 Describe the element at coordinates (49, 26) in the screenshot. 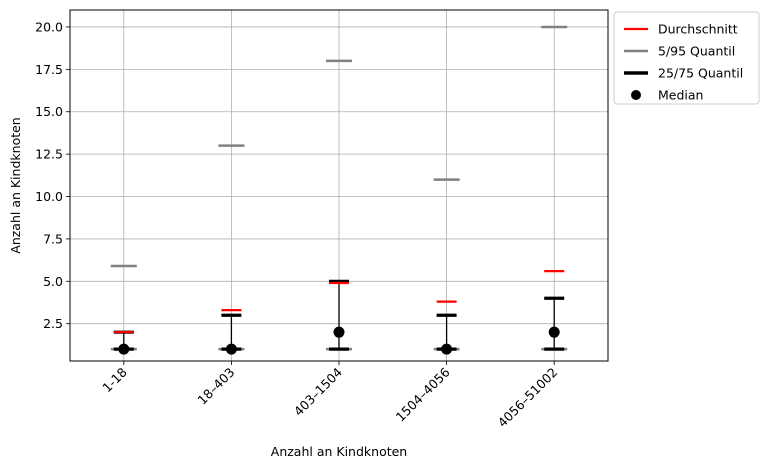

I see `y-tick-label: 20.0` at that location.